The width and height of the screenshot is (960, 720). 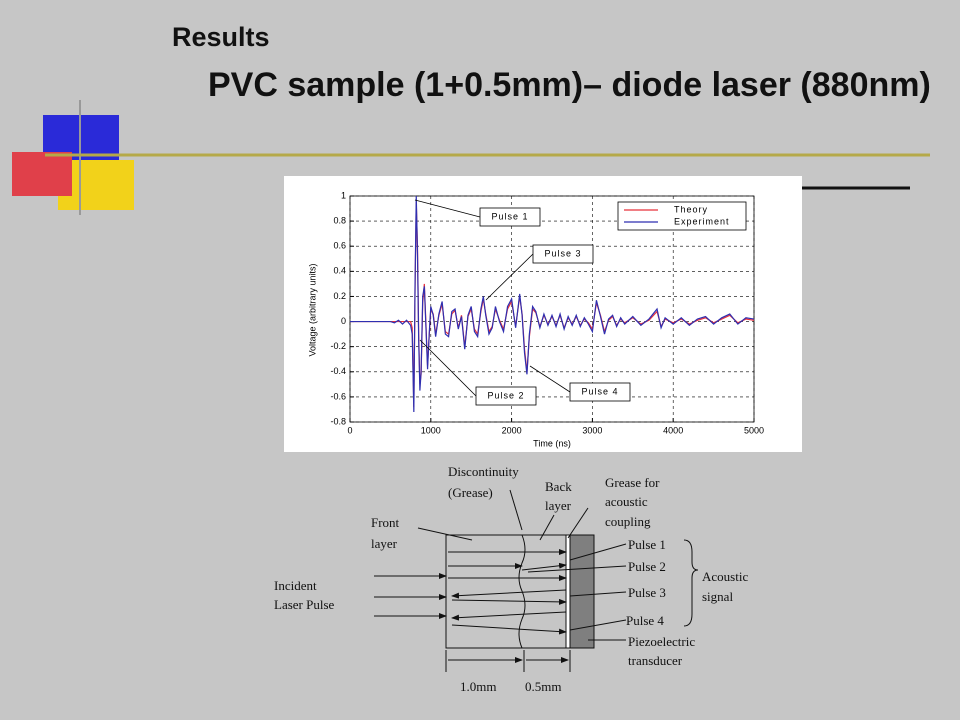 What do you see at coordinates (339, 271) in the screenshot?
I see `y-tick-label: 0.4` at bounding box center [339, 271].